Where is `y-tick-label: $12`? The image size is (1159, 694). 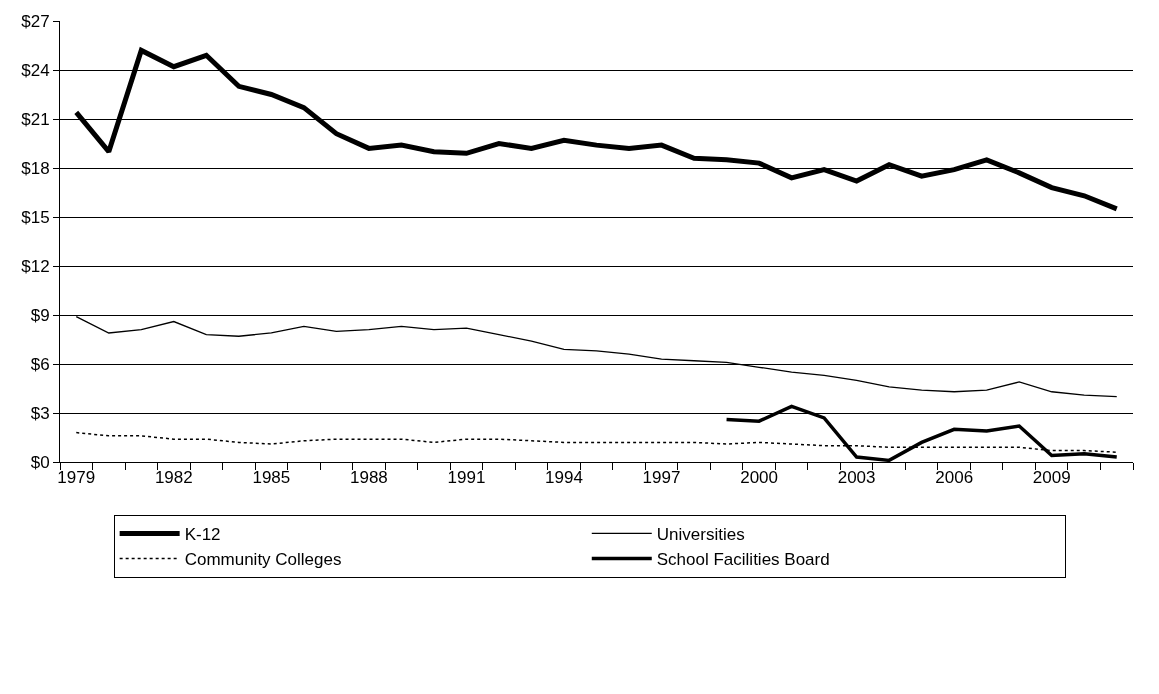
y-tick-label: $12 is located at coordinates (35, 266).